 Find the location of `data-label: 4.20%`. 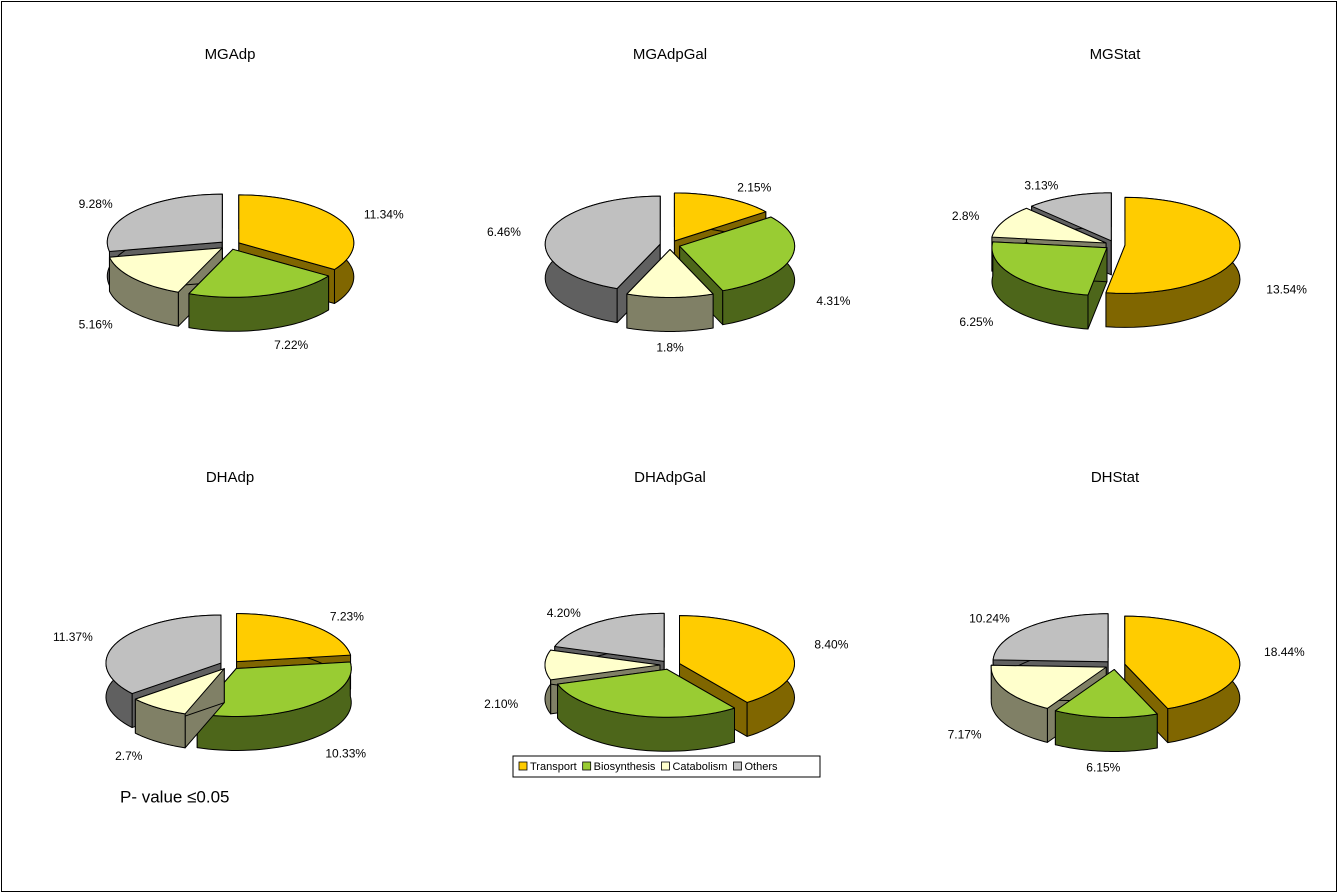

data-label: 4.20% is located at coordinates (564, 613).